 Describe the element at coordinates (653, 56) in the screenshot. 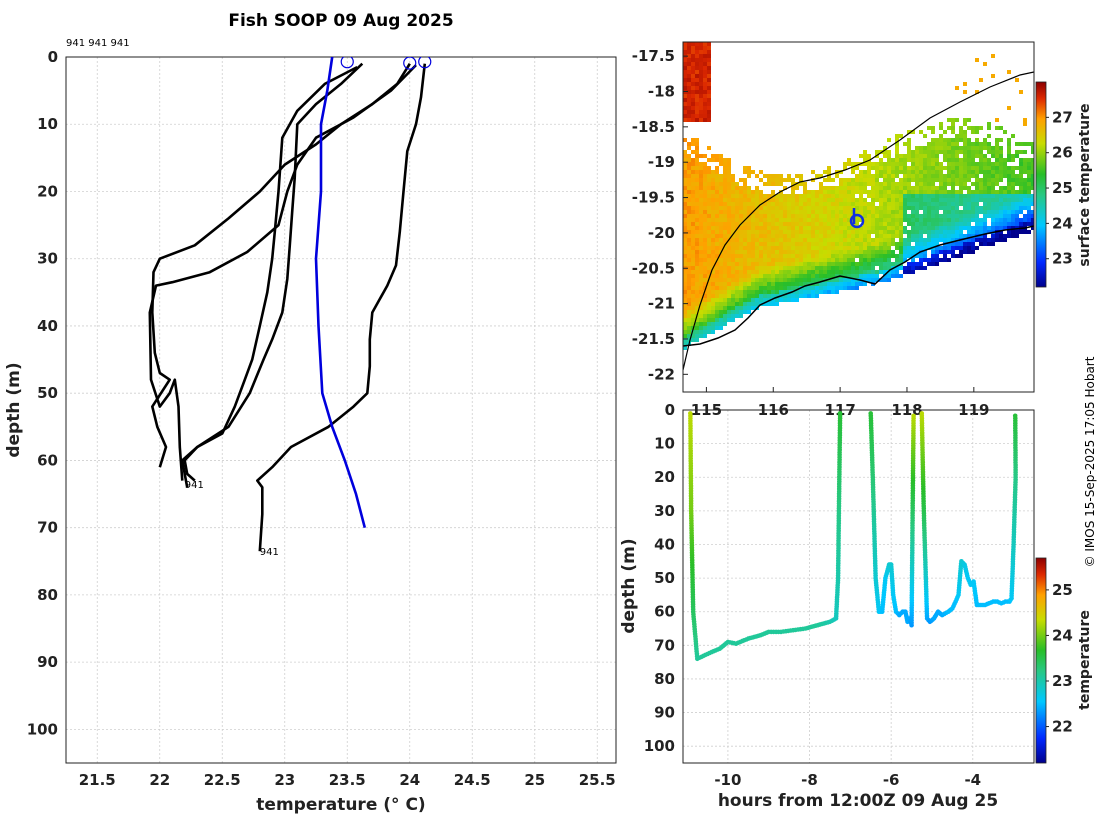

I see `map-y-tick-label: -17.5` at that location.